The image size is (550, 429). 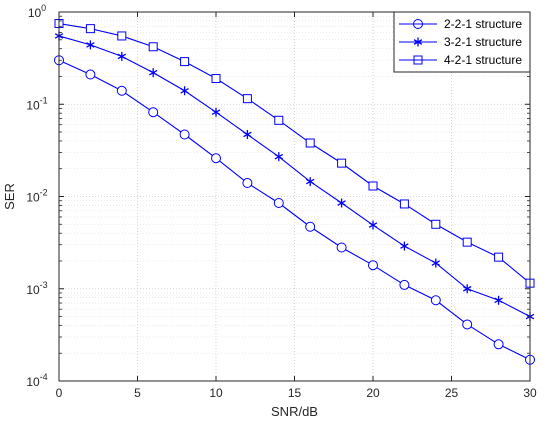 What do you see at coordinates (36, 380) in the screenshot?
I see `y-tick-label: 10⁻⁴` at bounding box center [36, 380].